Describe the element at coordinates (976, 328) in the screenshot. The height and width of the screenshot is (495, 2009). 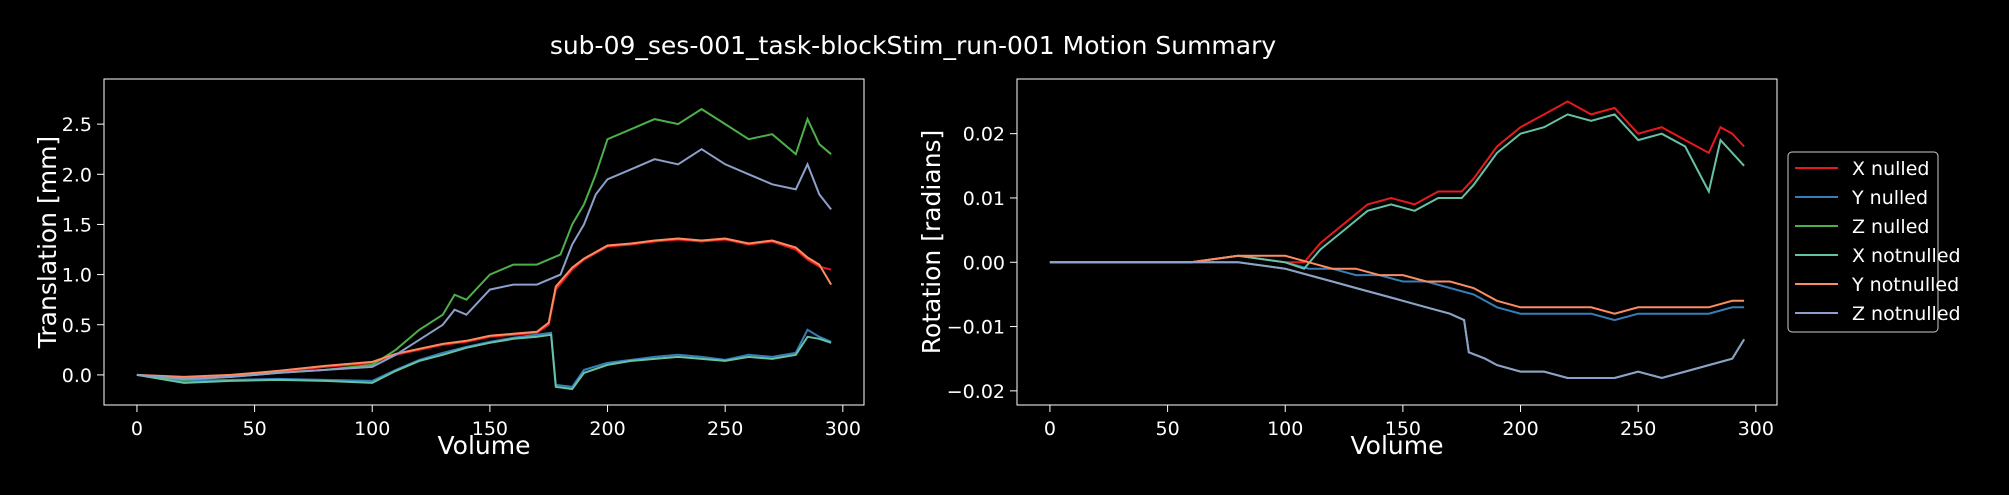
I see `rotation-y-tick-label: −0.01` at that location.